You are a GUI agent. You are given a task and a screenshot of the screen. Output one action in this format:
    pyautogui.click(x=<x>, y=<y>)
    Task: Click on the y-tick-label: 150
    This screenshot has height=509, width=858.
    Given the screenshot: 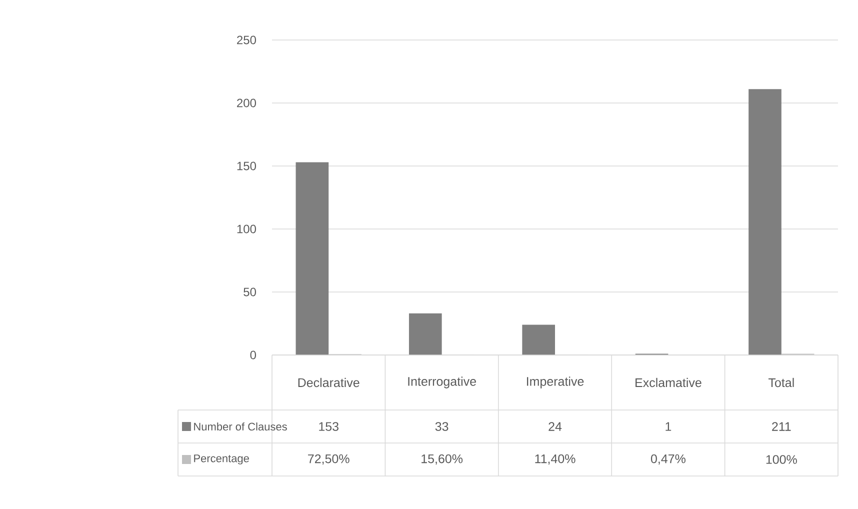 What is the action you would take?
    pyautogui.click(x=246, y=166)
    